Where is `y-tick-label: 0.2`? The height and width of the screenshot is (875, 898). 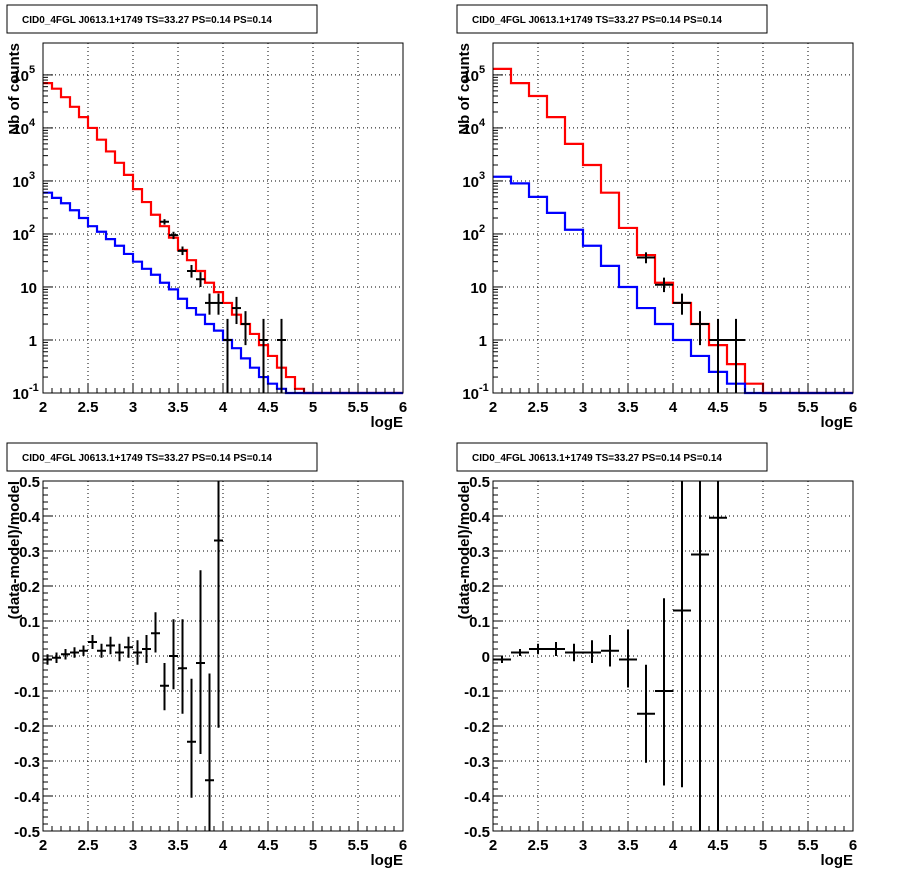 y-tick-label: 0.2 is located at coordinates (479, 587).